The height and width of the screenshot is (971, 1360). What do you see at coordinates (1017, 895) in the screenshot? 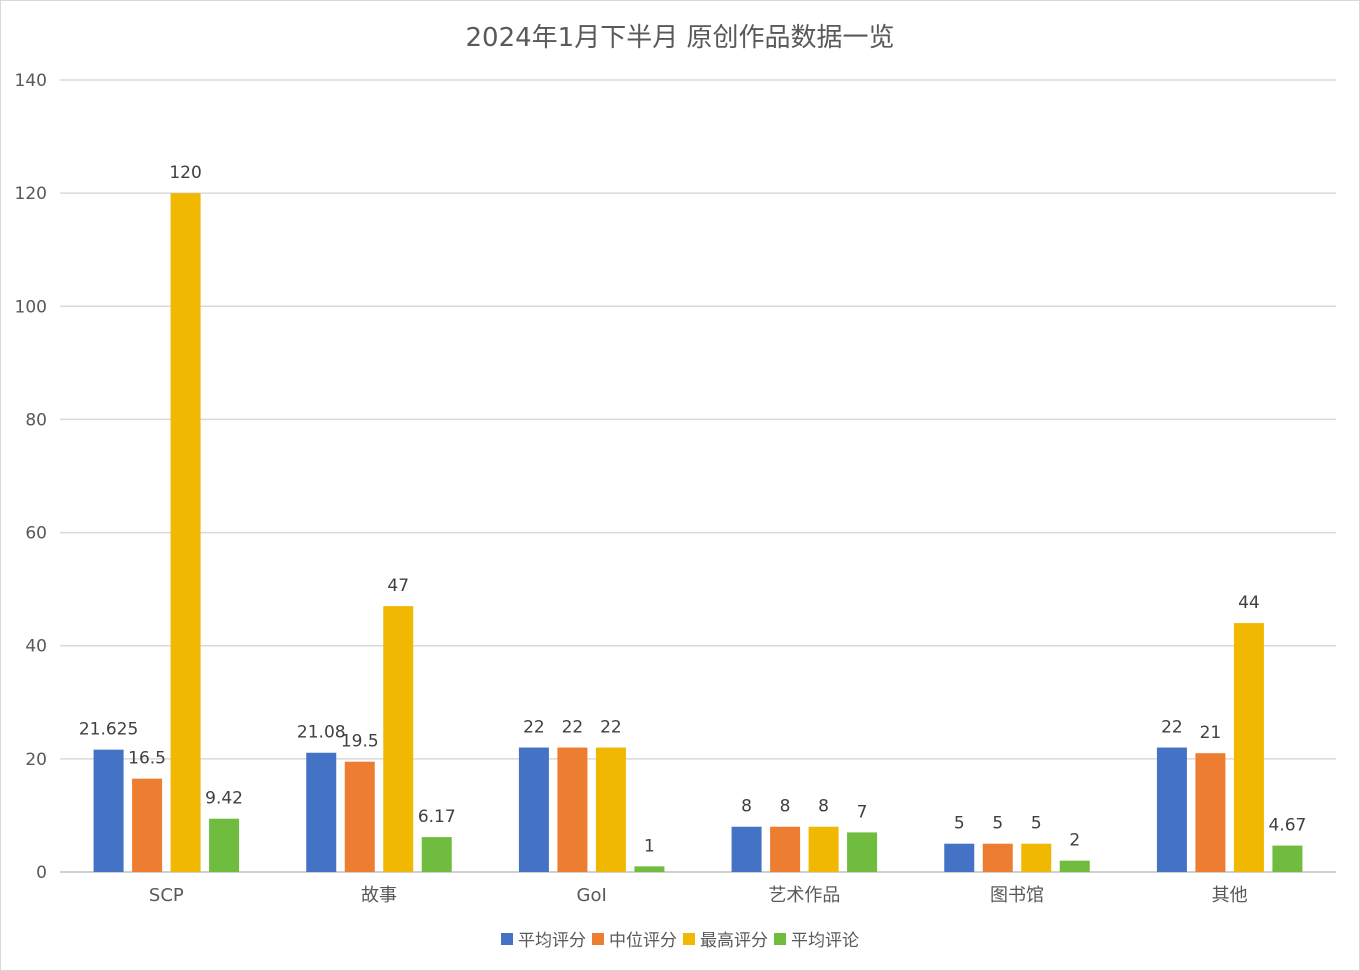
I see `x-category-label: 图书馆` at bounding box center [1017, 895].